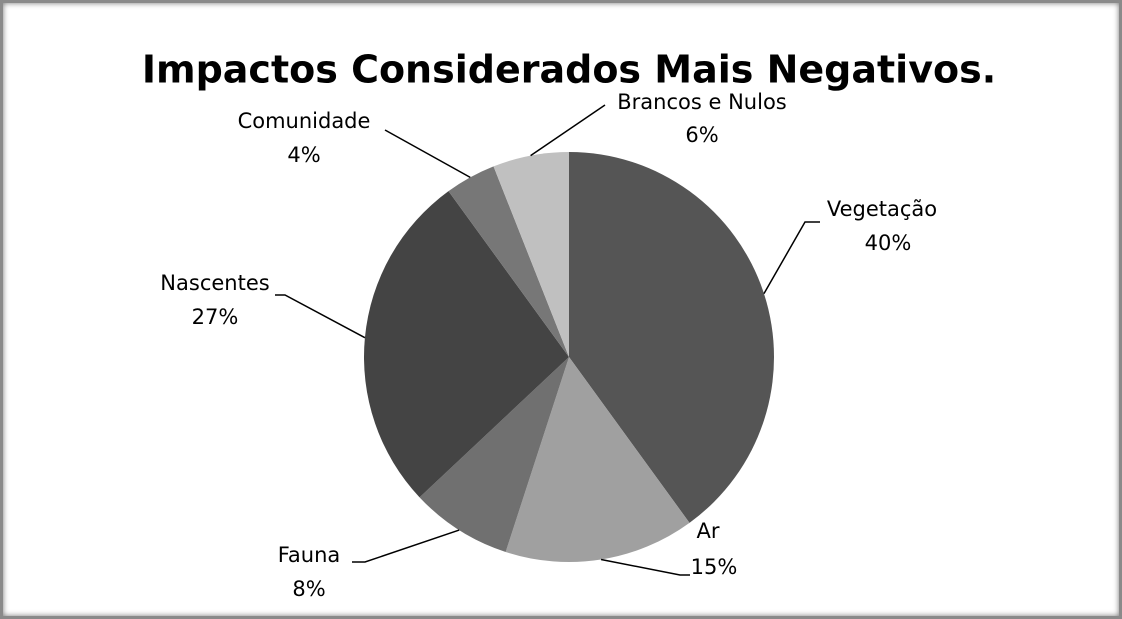 The image size is (1122, 619). What do you see at coordinates (882, 209) in the screenshot?
I see `slice-label: Vegetação` at bounding box center [882, 209].